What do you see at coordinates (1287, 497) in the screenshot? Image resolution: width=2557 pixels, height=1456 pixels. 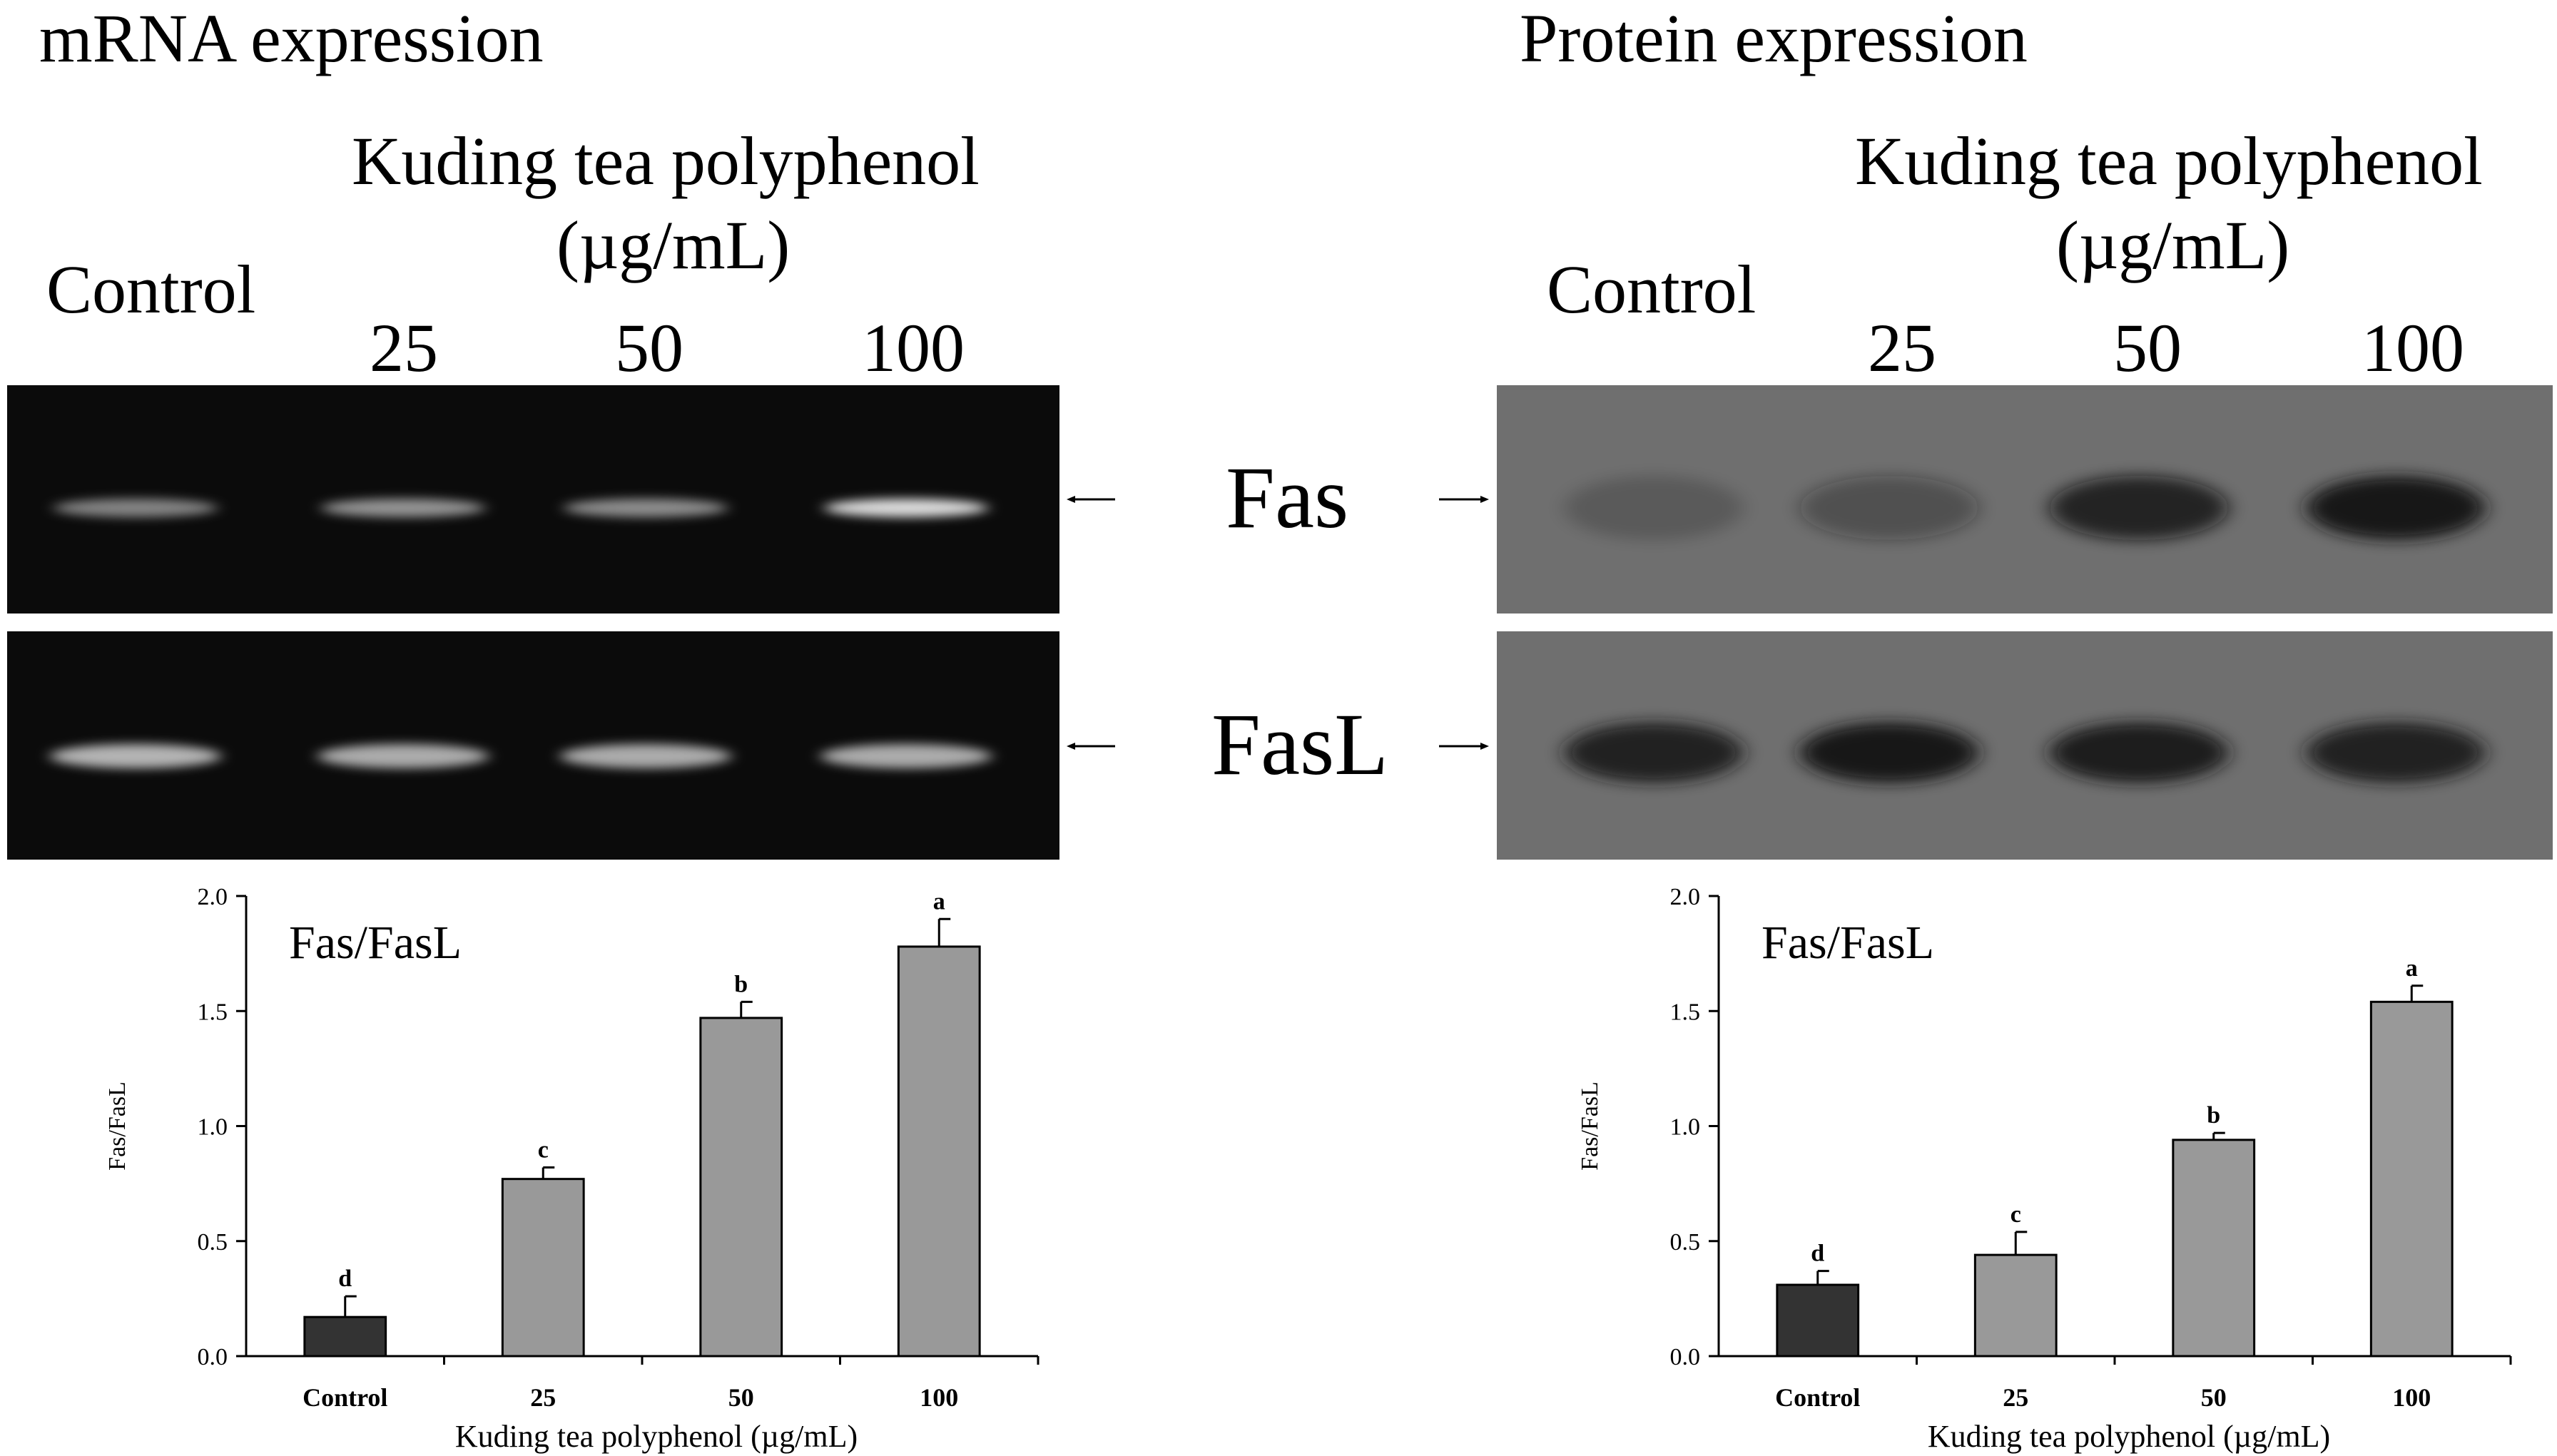 I see `blot-label-fas: Fas` at bounding box center [1287, 497].